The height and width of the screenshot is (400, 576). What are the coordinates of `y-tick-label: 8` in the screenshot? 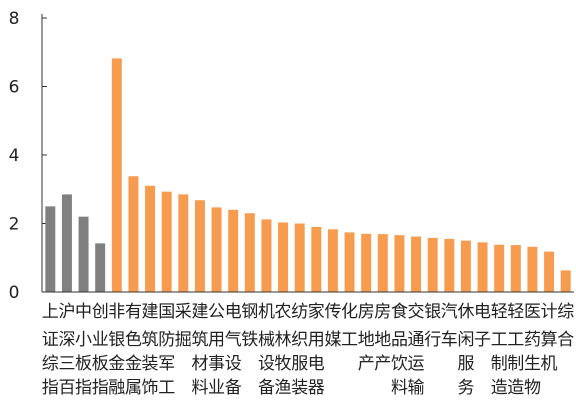 It's located at (14, 19).